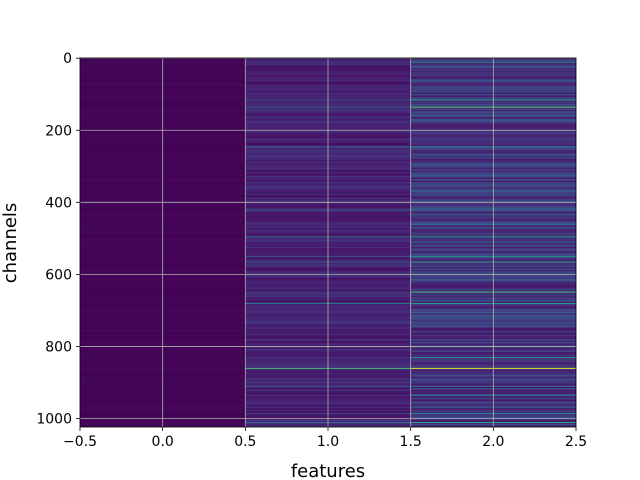 The height and width of the screenshot is (480, 640). What do you see at coordinates (245, 442) in the screenshot?
I see `x-tick-label: 0.5` at bounding box center [245, 442].